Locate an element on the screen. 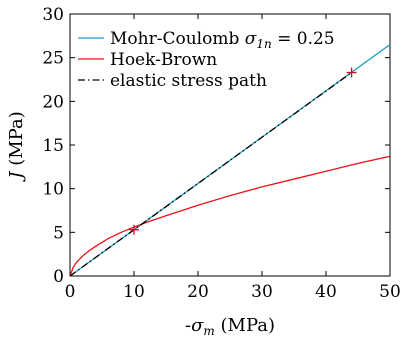  x-tick-label: 50 is located at coordinates (390, 292).